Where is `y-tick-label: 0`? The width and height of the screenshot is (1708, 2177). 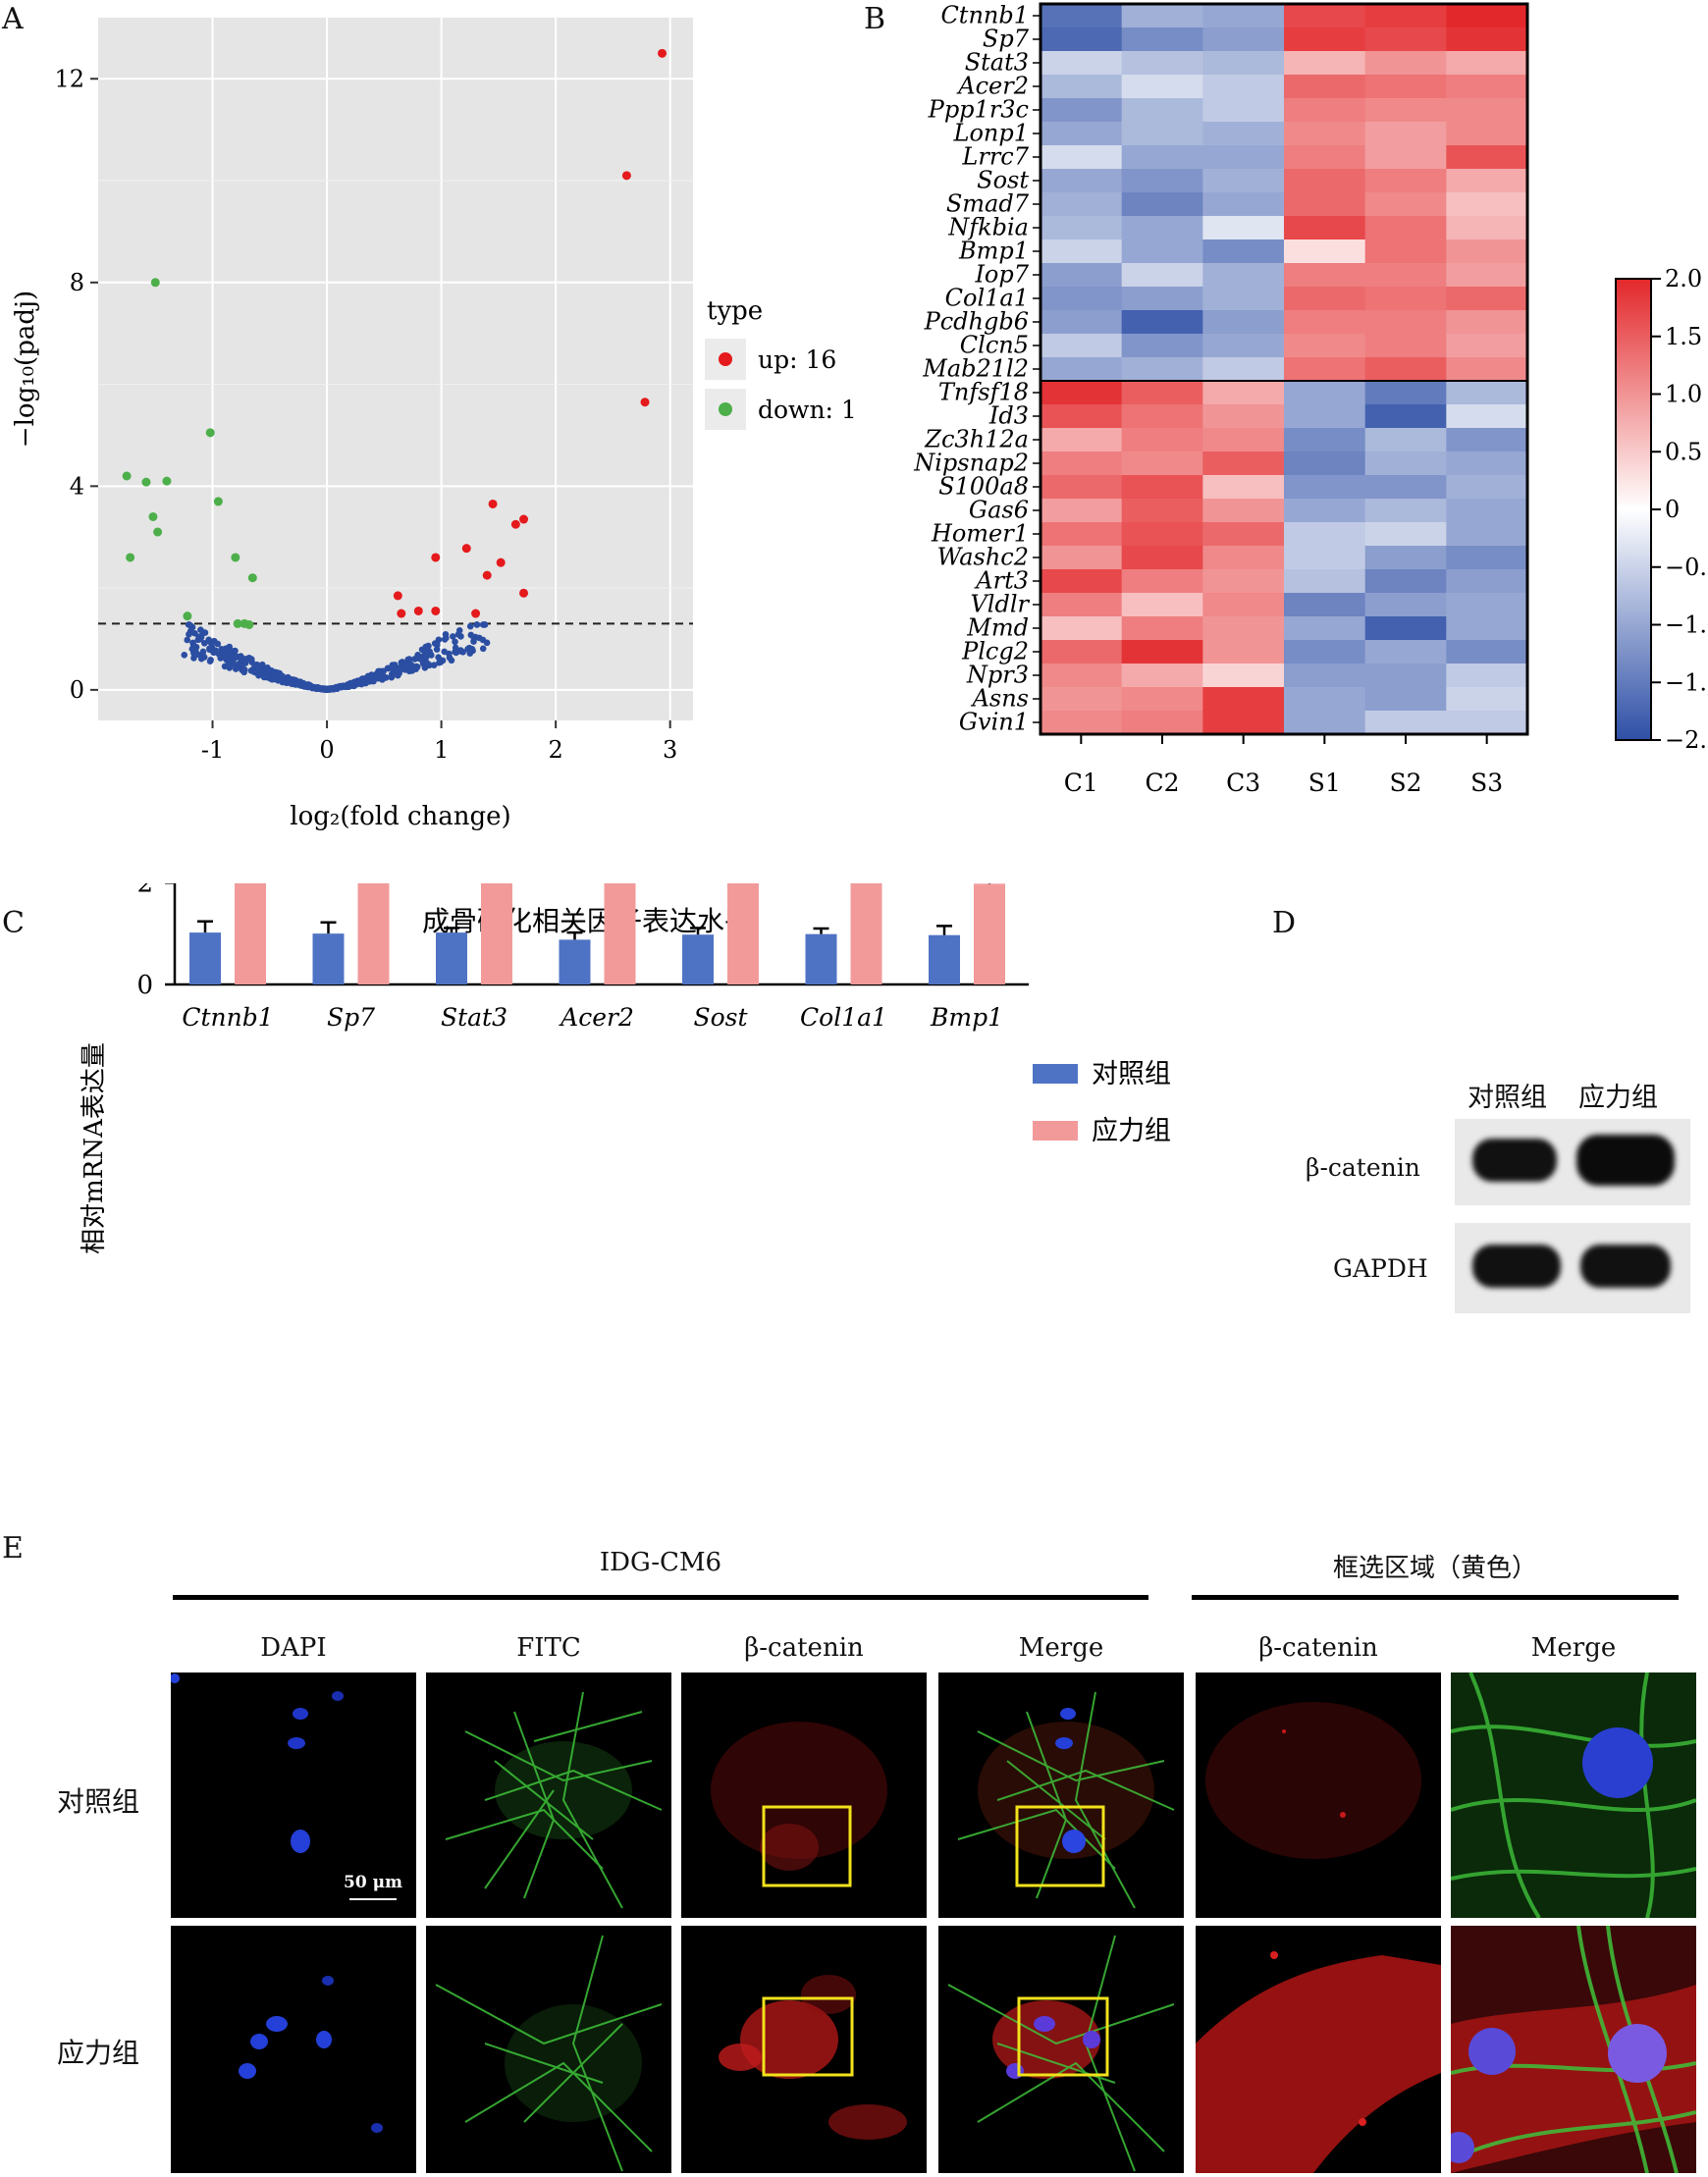 y-tick-label: 0 is located at coordinates (144, 986).